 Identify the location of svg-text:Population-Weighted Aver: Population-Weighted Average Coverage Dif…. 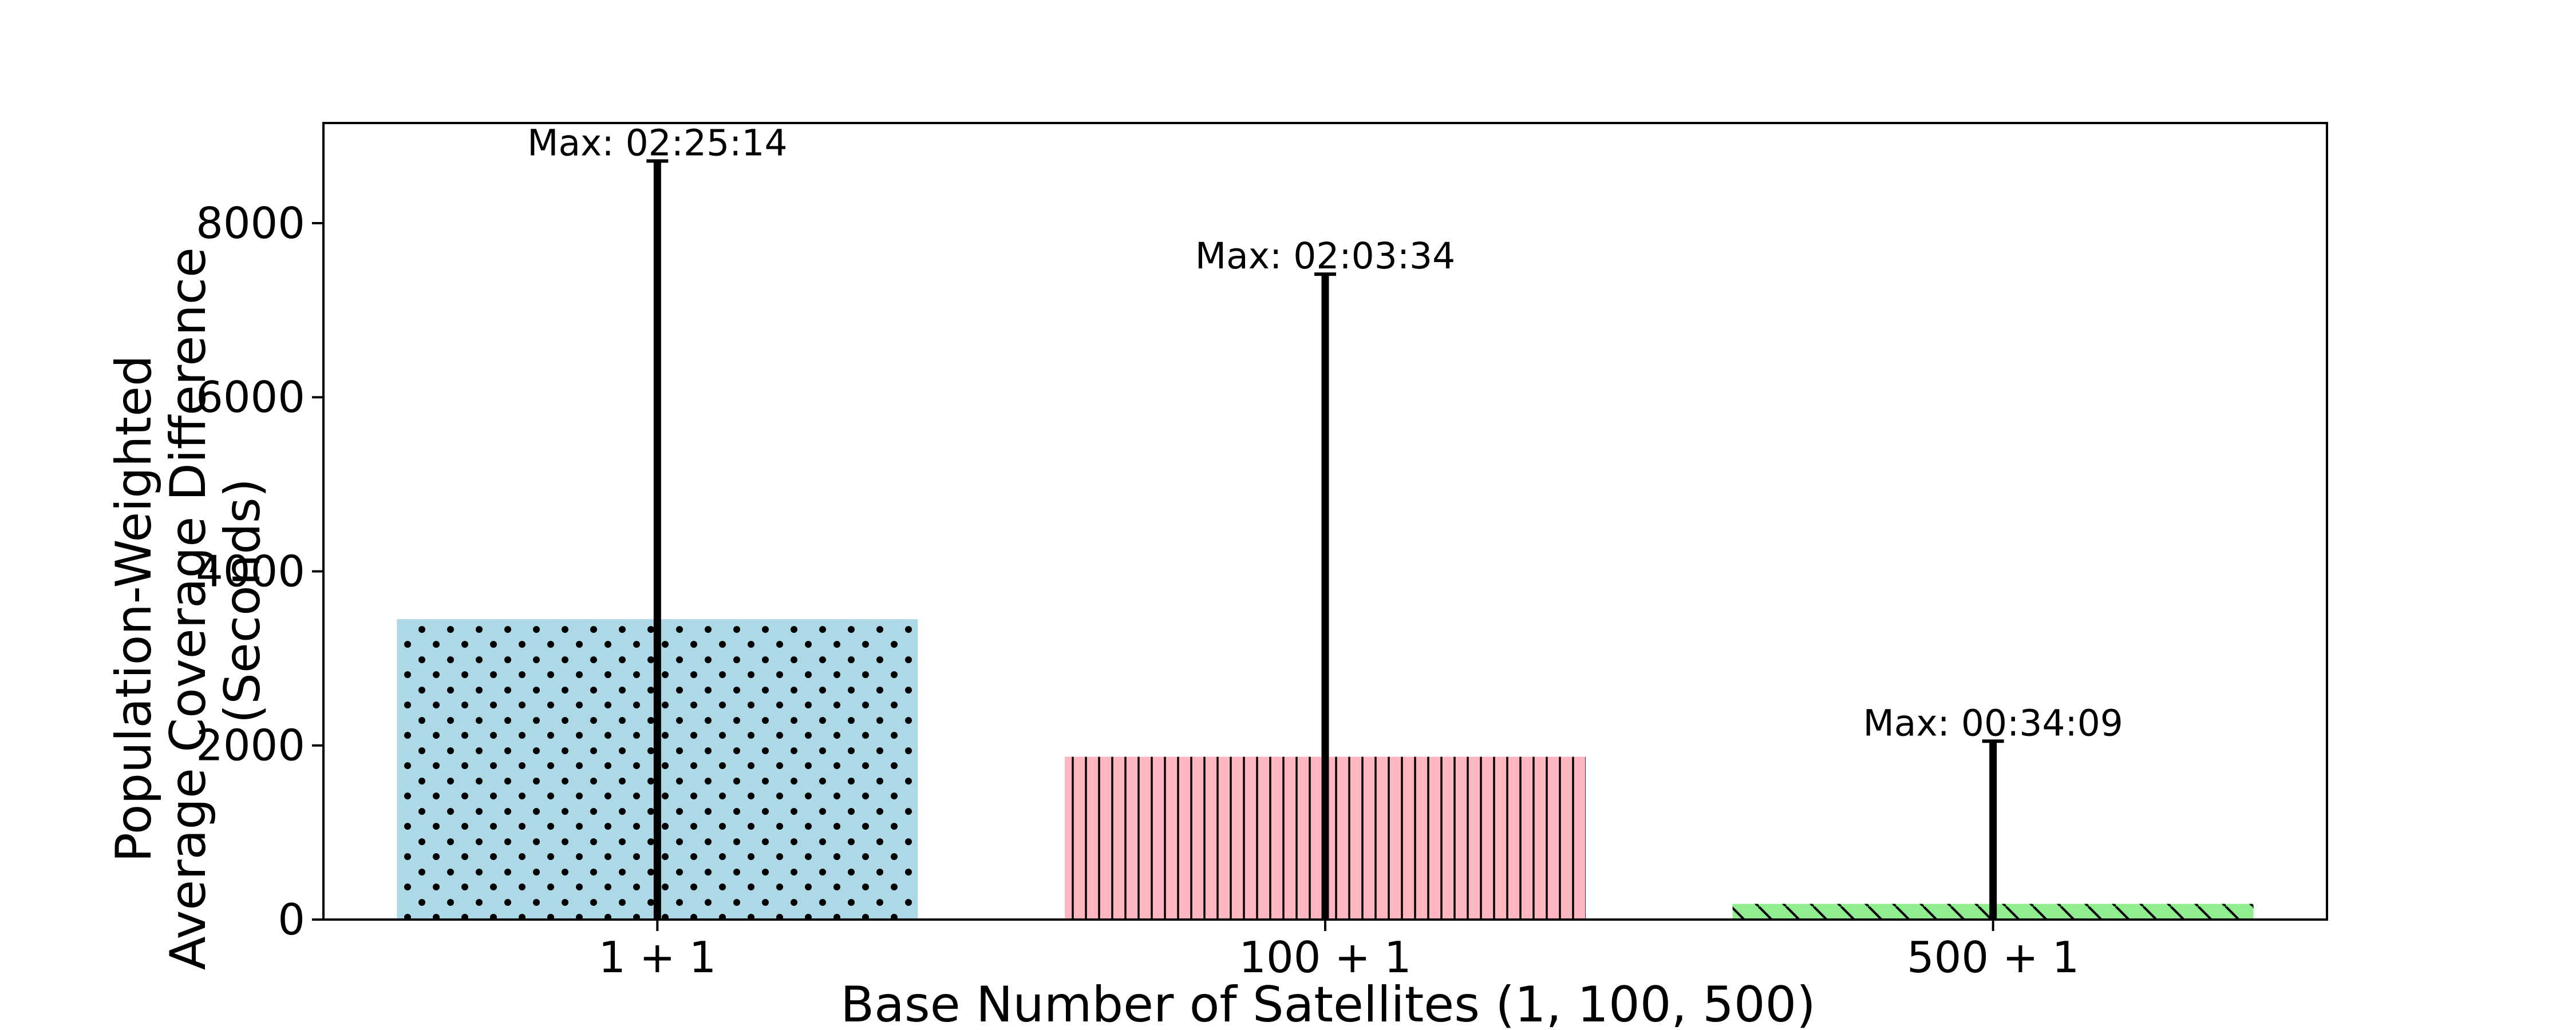
(188, 601).